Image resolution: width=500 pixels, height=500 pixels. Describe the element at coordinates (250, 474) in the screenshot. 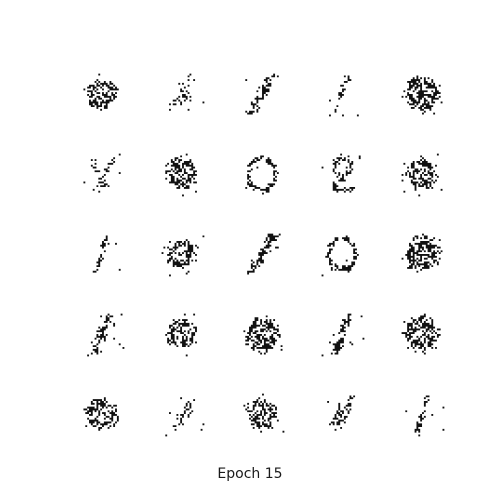

I see `epoch-caption: Epoch 15` at that location.